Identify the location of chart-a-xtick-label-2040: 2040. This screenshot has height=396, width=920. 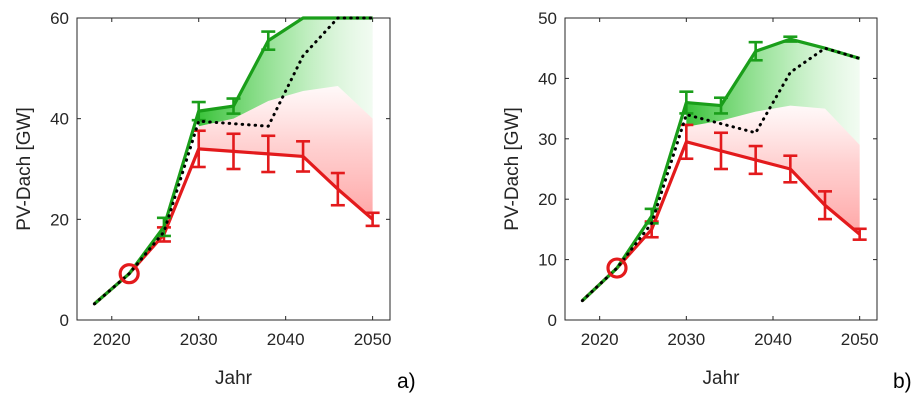
(286, 339).